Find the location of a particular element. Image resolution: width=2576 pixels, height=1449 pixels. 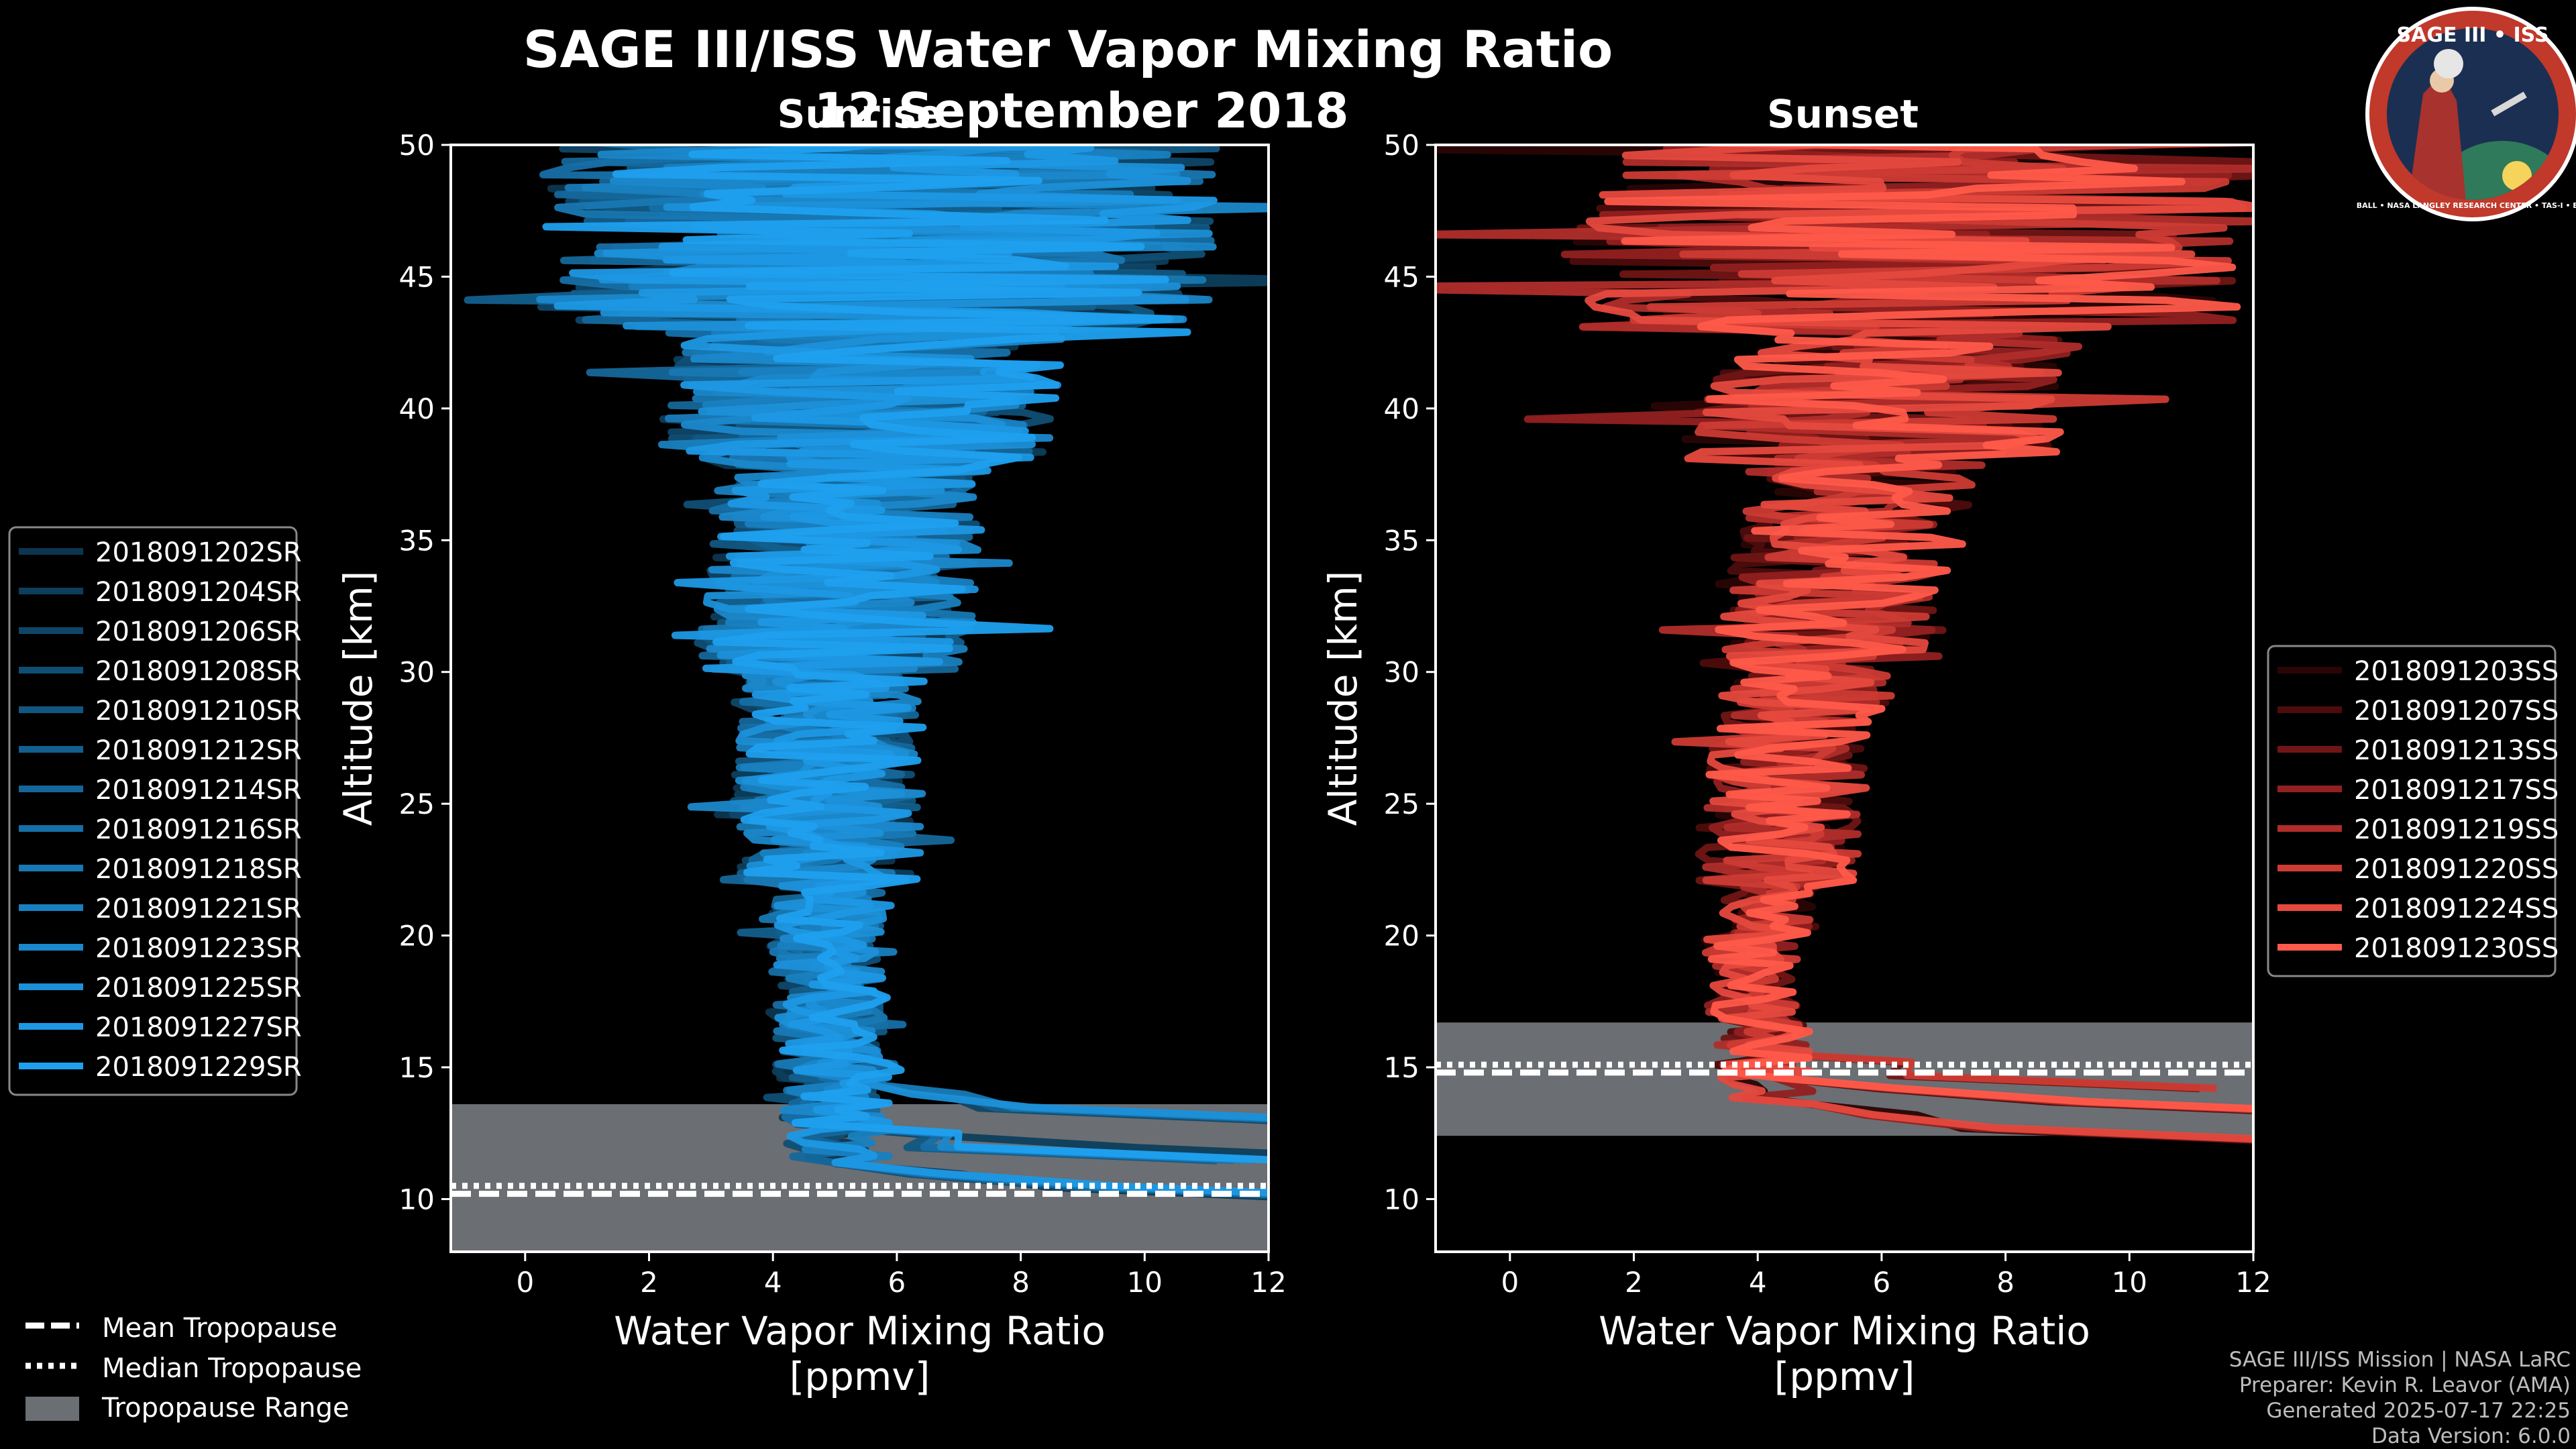

legend-label-2018091208SR: 2018091208SR is located at coordinates (198, 671).